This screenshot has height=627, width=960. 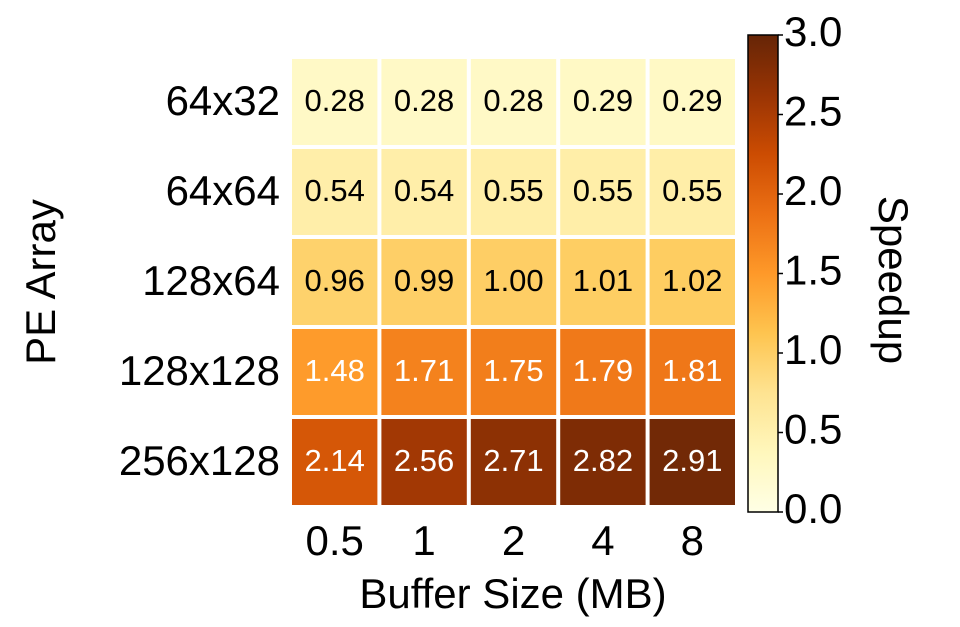 I want to click on cell-label: 1.71, so click(x=424, y=370).